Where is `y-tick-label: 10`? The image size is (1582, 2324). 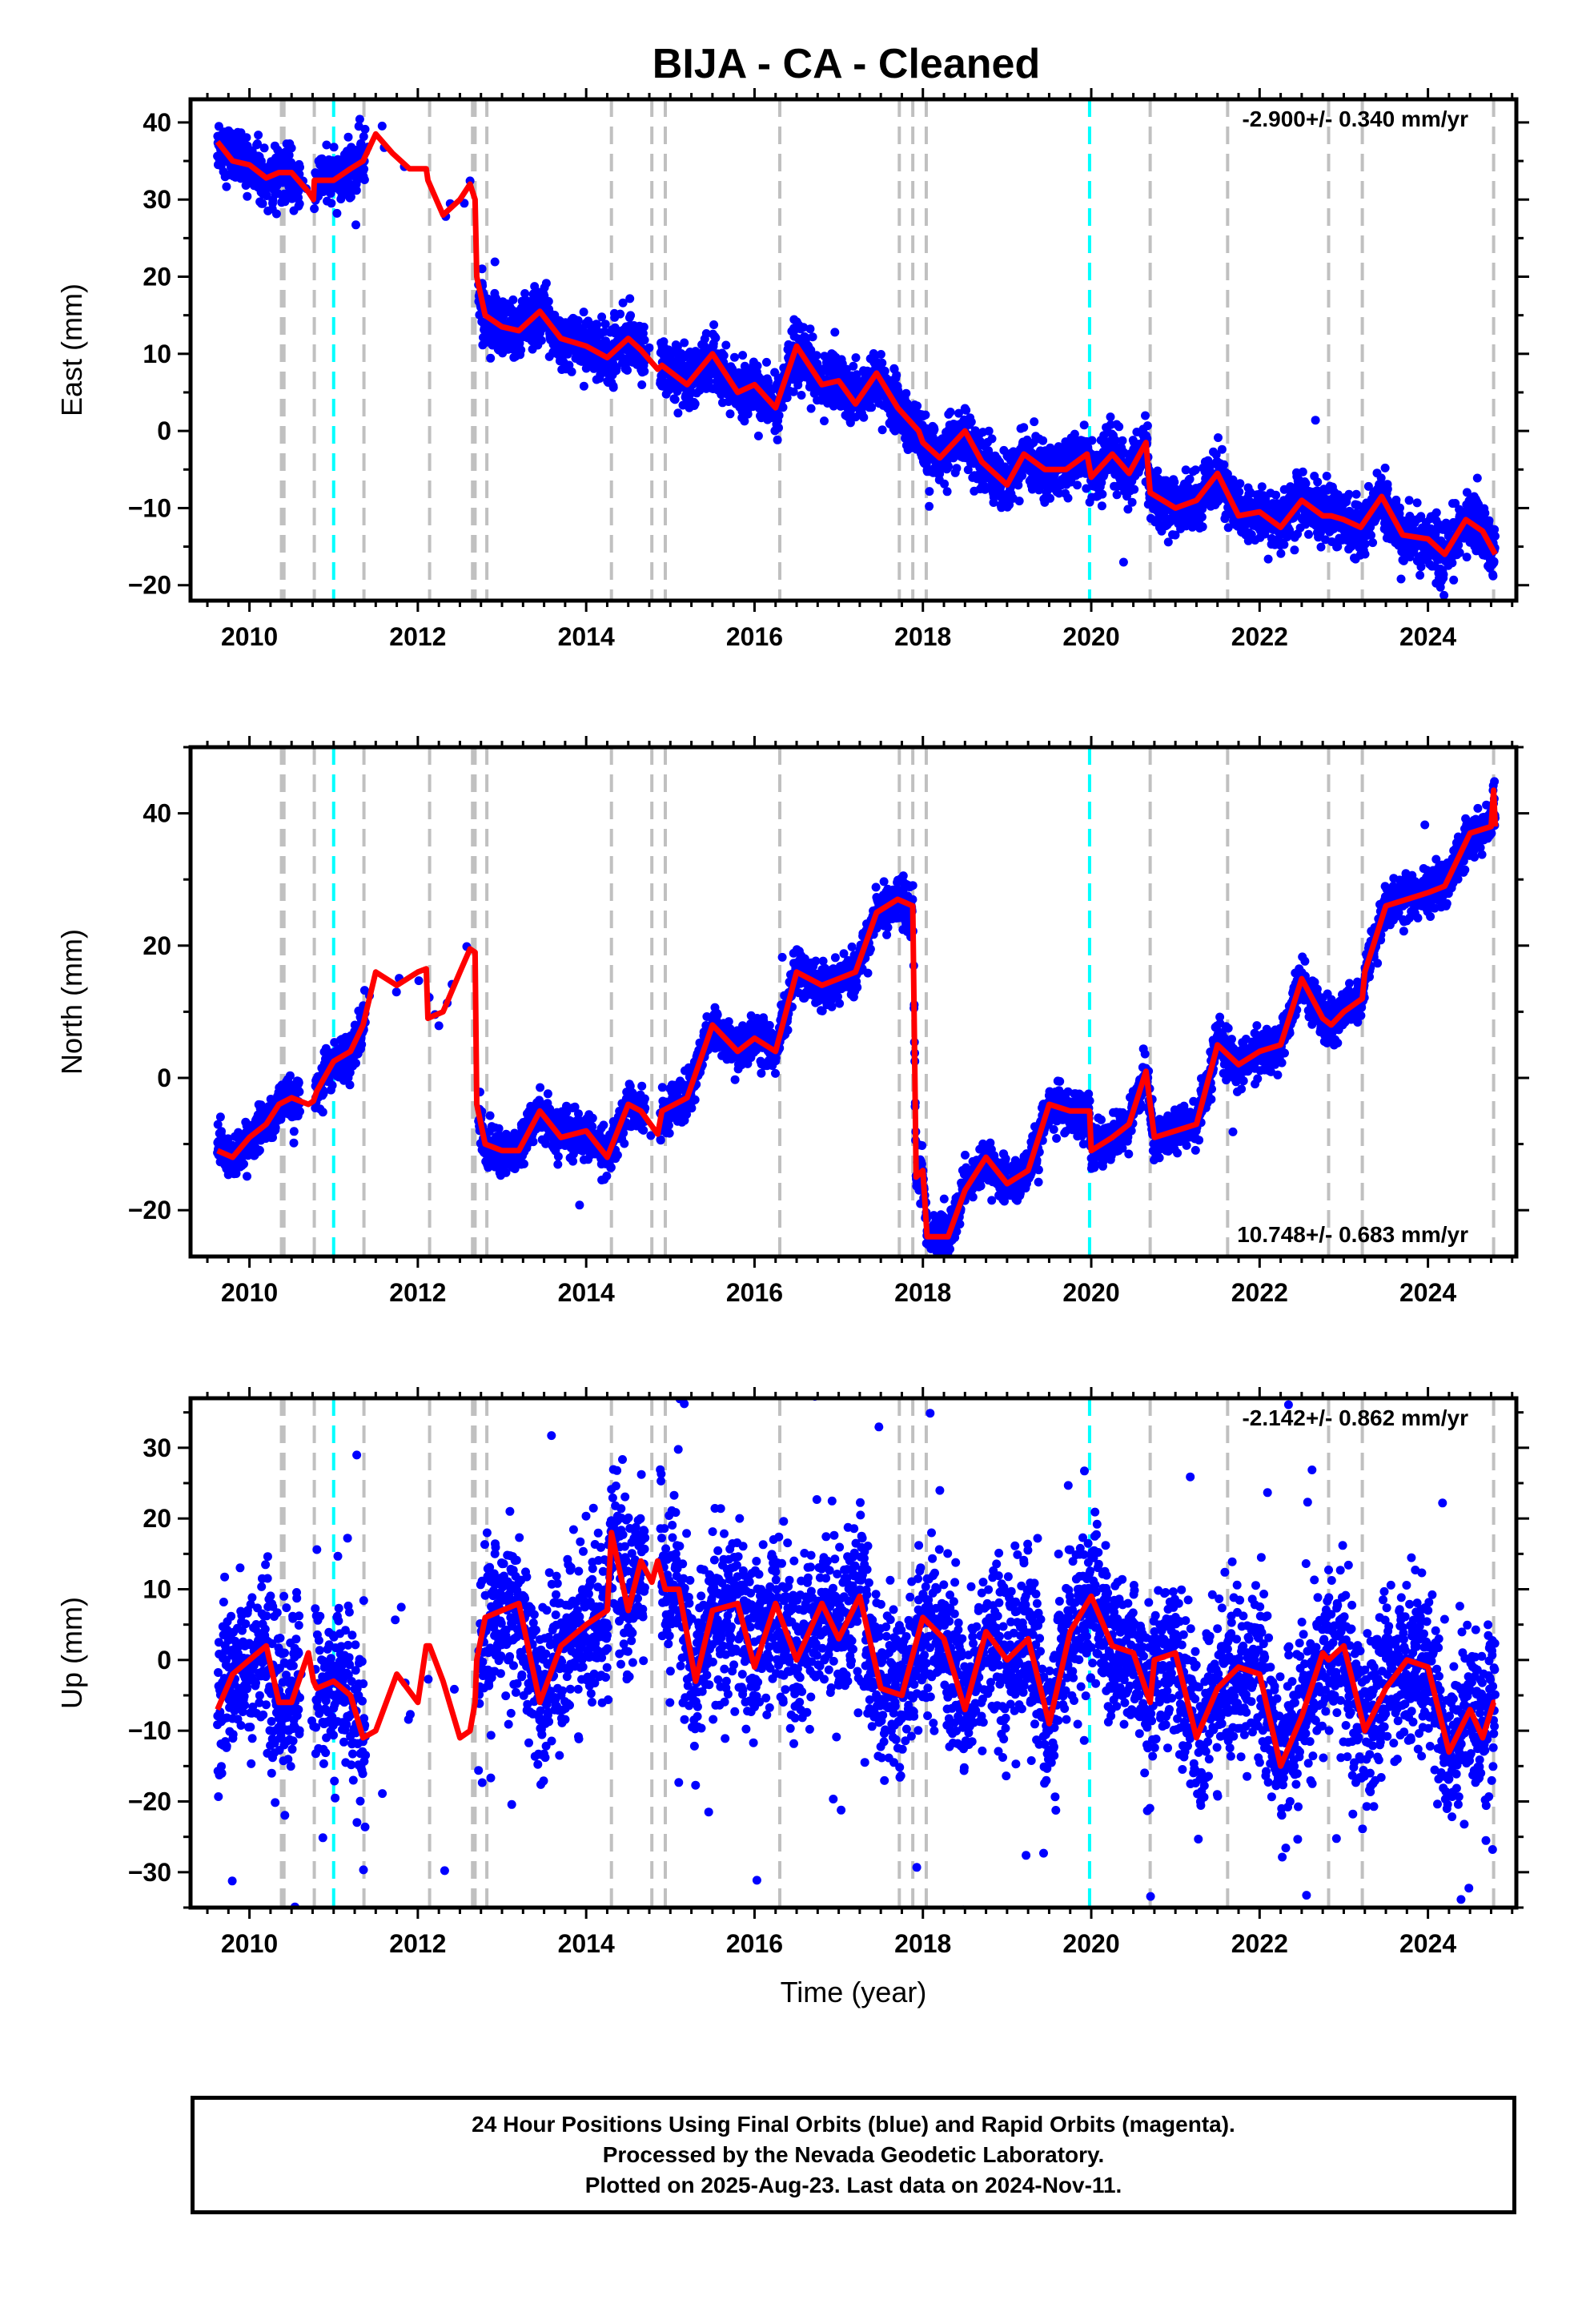 y-tick-label: 10 is located at coordinates (157, 354).